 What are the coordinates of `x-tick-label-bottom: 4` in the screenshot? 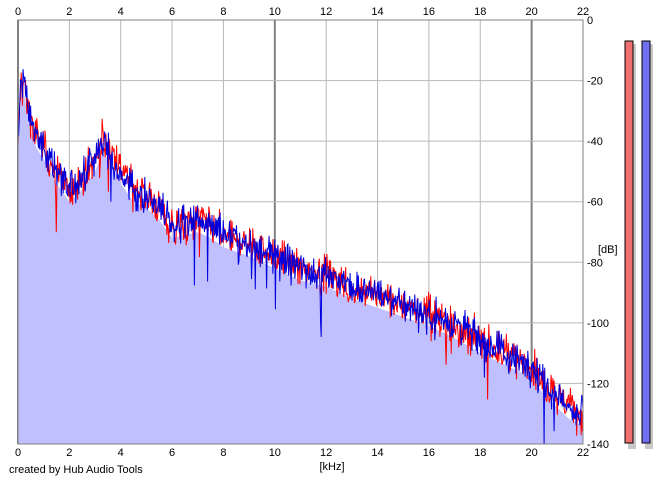 It's located at (121, 453).